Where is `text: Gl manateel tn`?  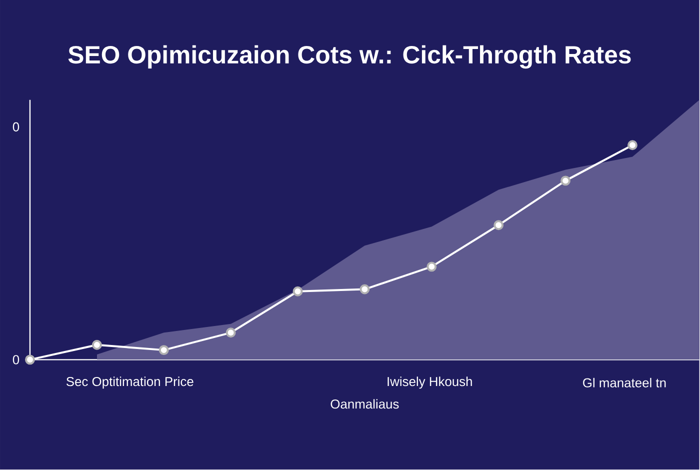 text: Gl manateel tn is located at coordinates (624, 383).